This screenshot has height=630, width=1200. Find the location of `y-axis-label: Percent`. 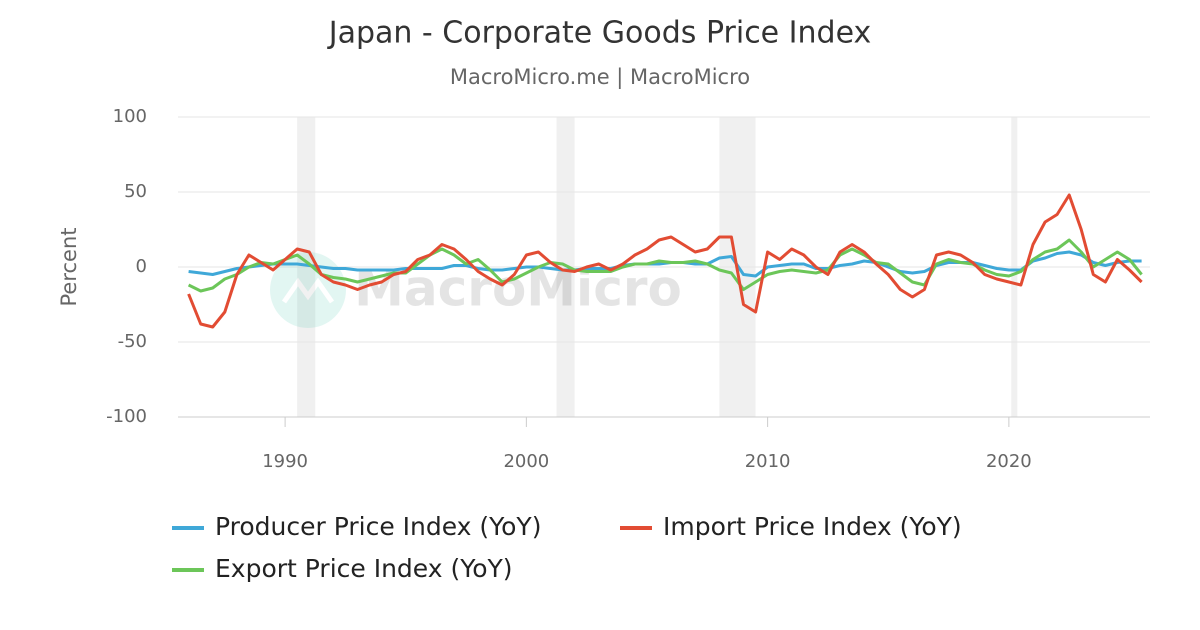

y-axis-label: Percent is located at coordinates (69, 266).